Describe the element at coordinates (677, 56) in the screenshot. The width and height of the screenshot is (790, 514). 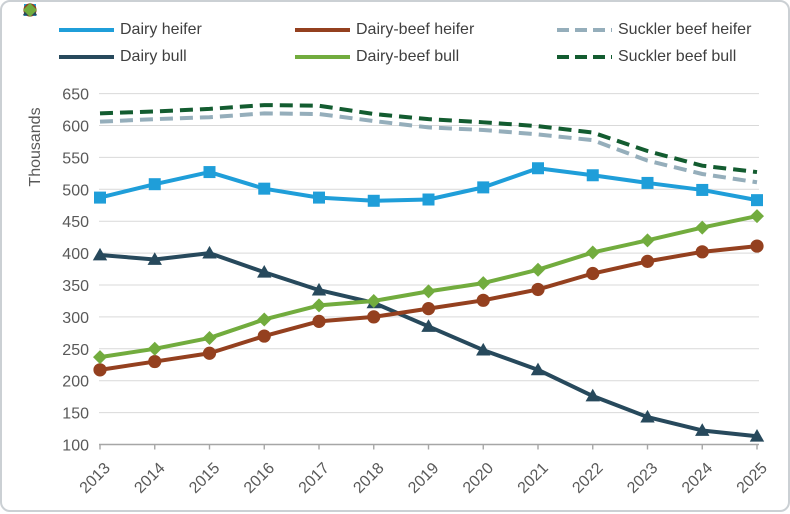
I see `legend-label: Suckler beef bull` at that location.